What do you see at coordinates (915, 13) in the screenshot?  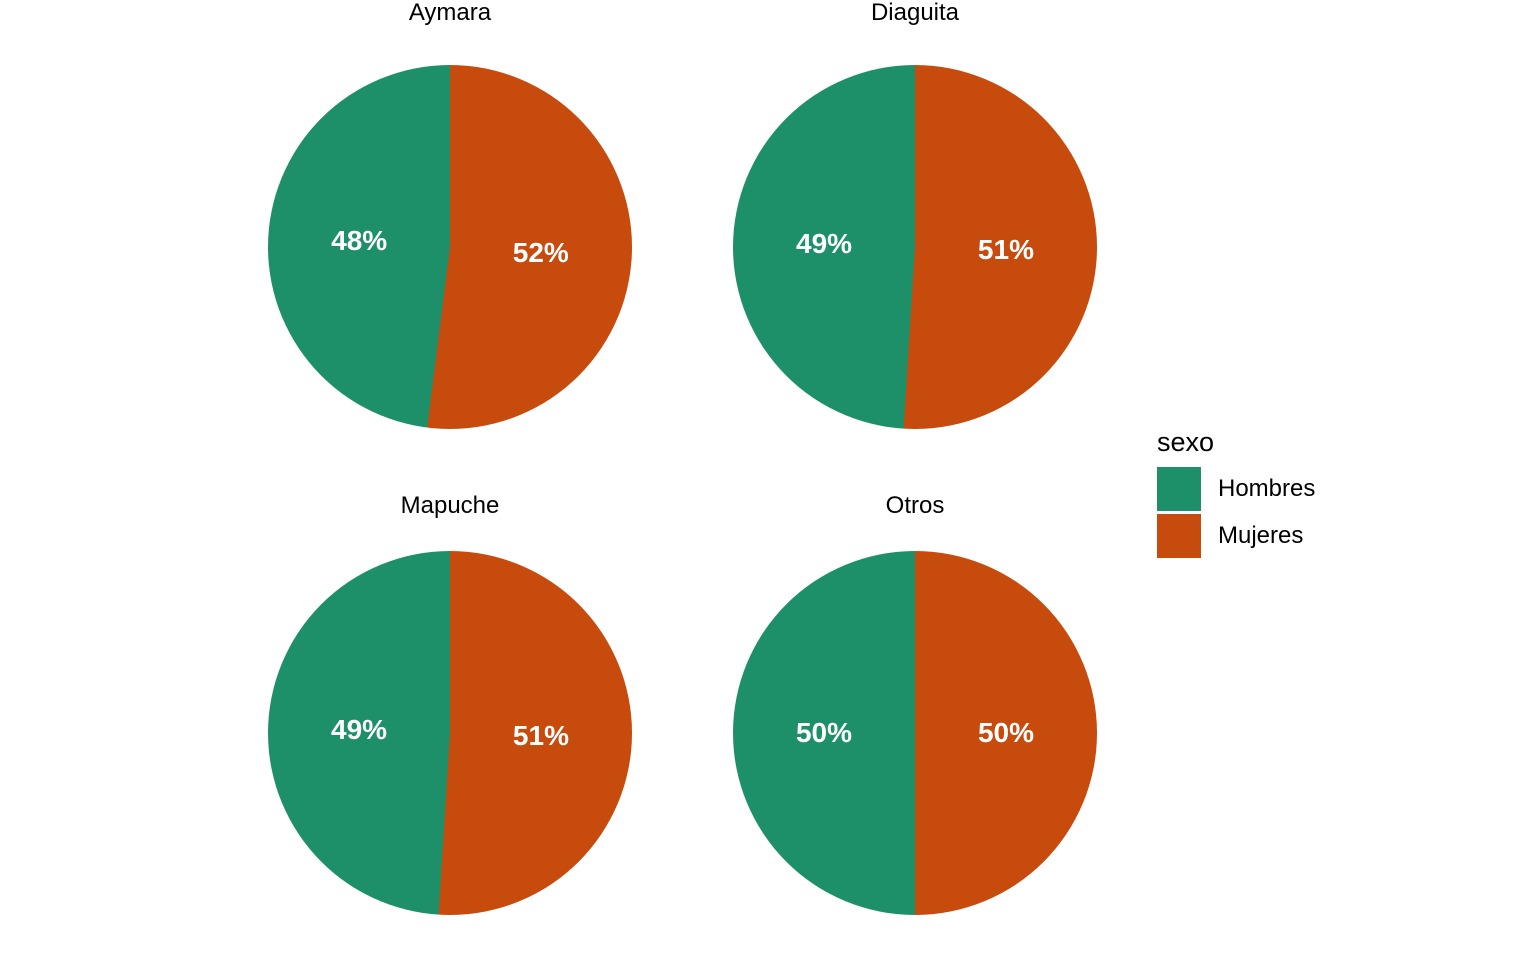 I see `facet-title: Diaguita` at bounding box center [915, 13].